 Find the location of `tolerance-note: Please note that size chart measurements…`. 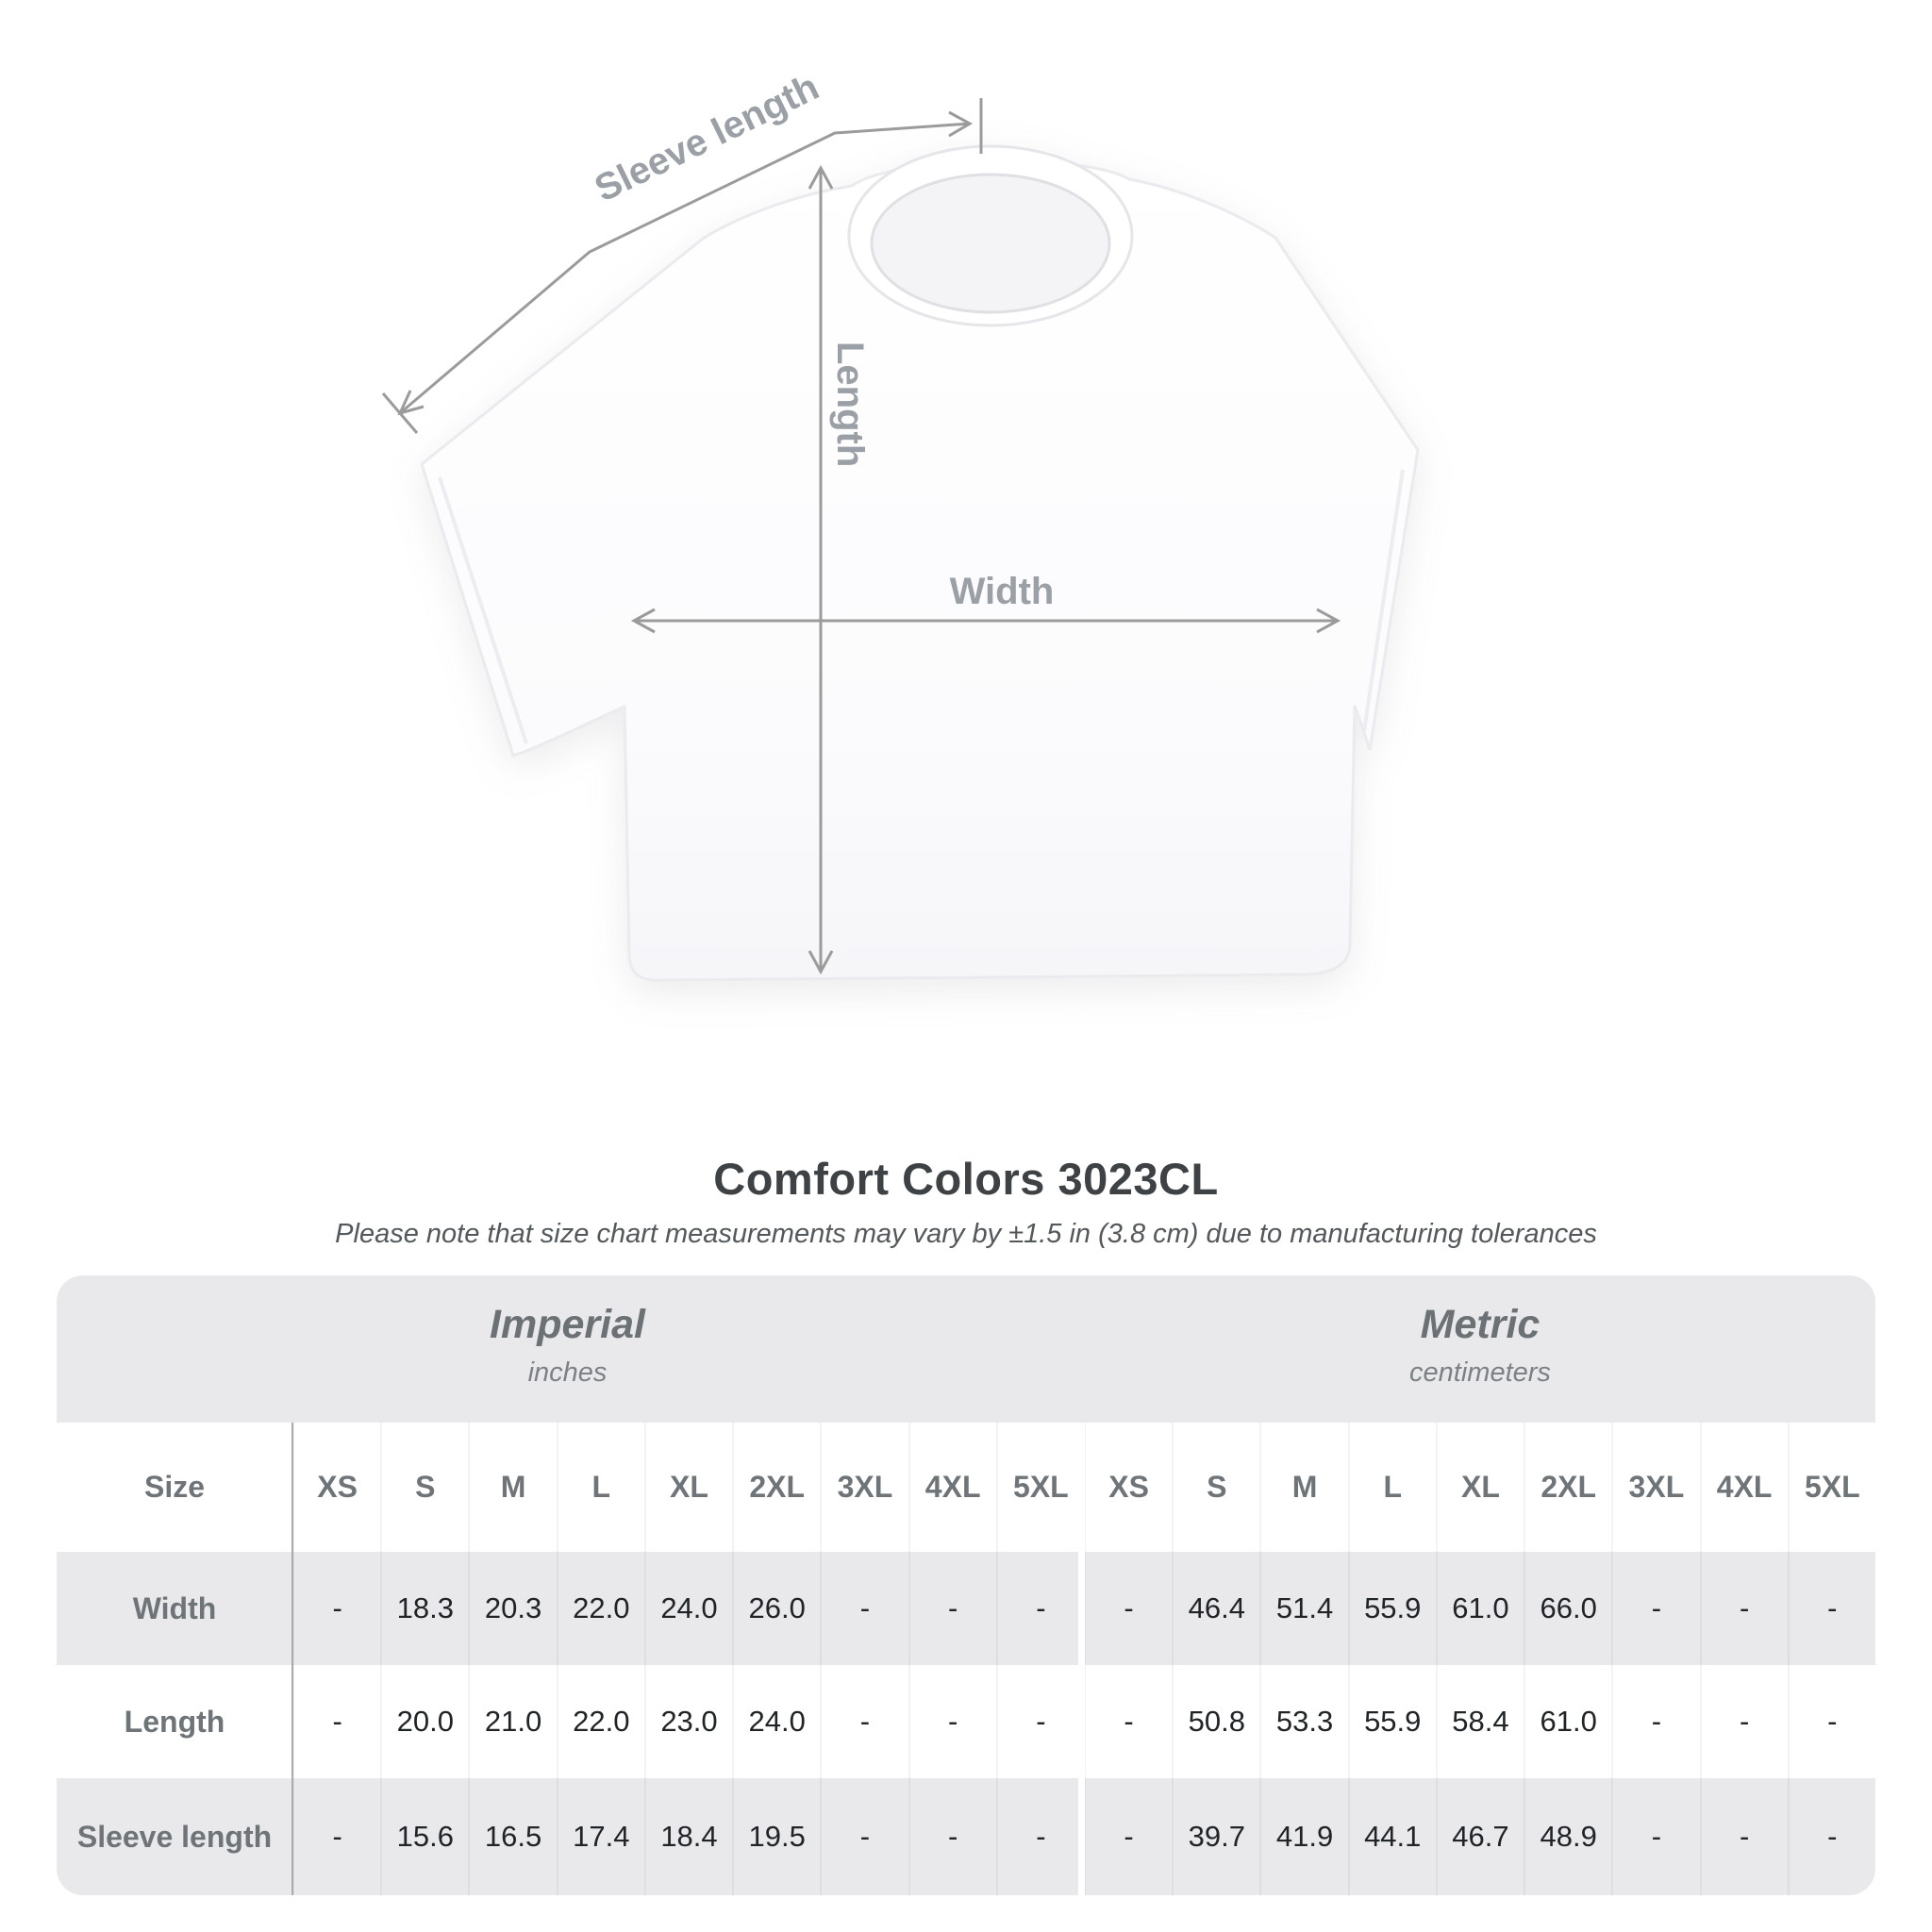

tolerance-note: Please note that size chart measurements… is located at coordinates (966, 1234).